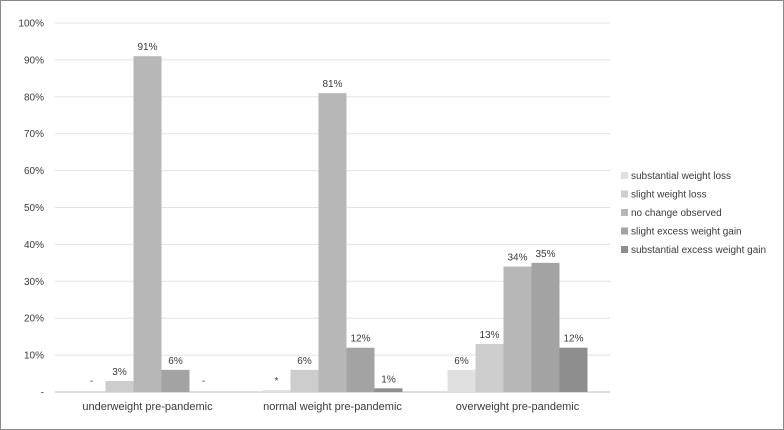 The width and height of the screenshot is (784, 430). What do you see at coordinates (34, 319) in the screenshot?
I see `y-tick-label: 20%` at bounding box center [34, 319].